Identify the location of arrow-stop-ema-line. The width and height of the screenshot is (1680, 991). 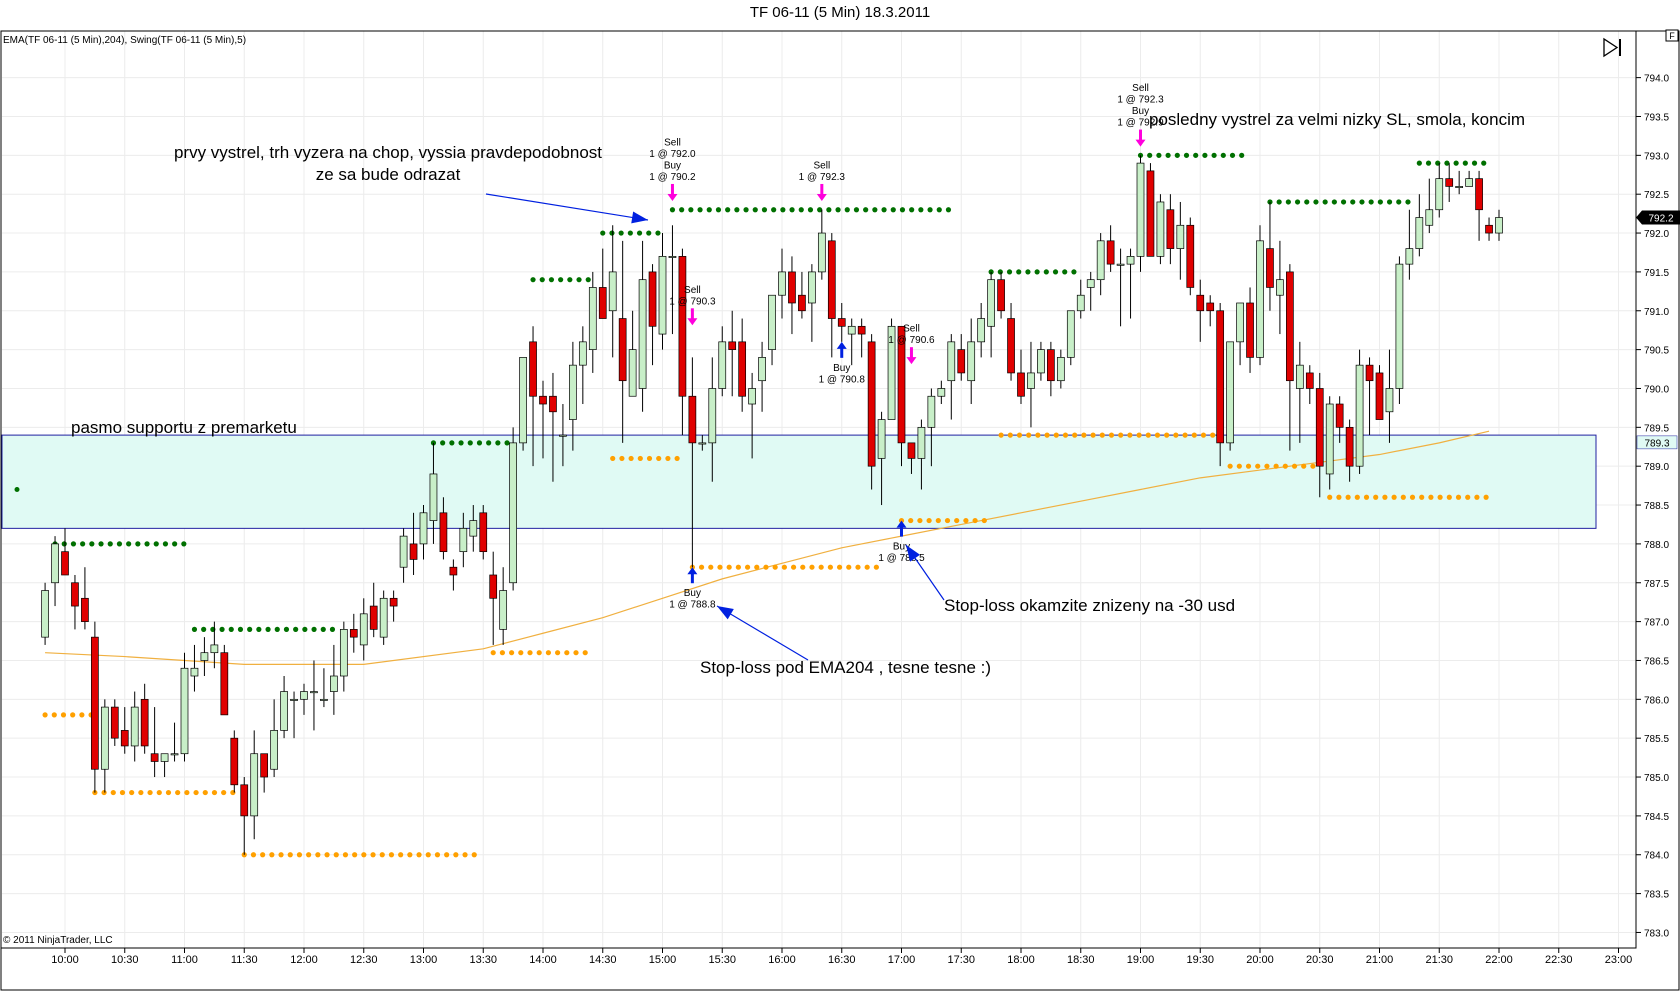
(762, 633).